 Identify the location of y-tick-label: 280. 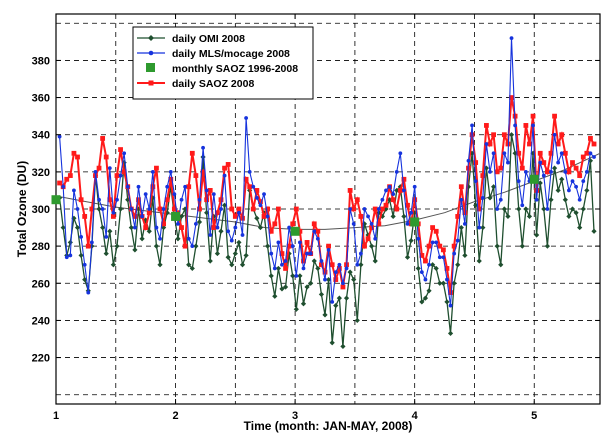
(41, 247).